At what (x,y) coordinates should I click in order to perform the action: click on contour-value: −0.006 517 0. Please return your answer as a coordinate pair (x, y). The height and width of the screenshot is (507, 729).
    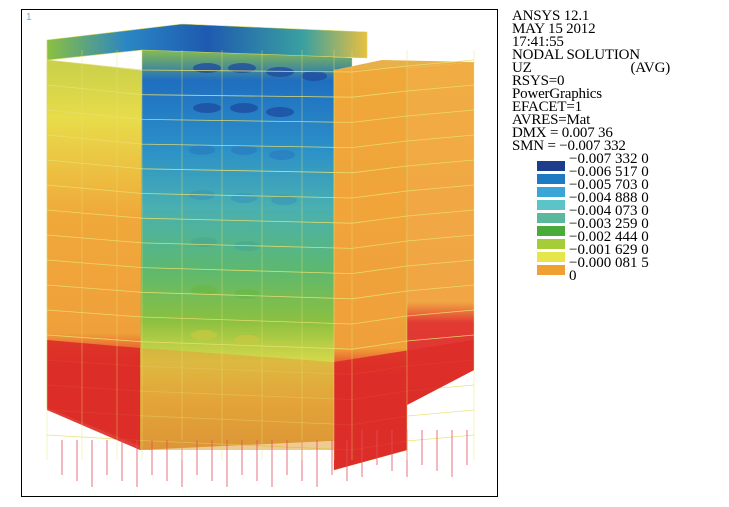
    Looking at the image, I should click on (609, 172).